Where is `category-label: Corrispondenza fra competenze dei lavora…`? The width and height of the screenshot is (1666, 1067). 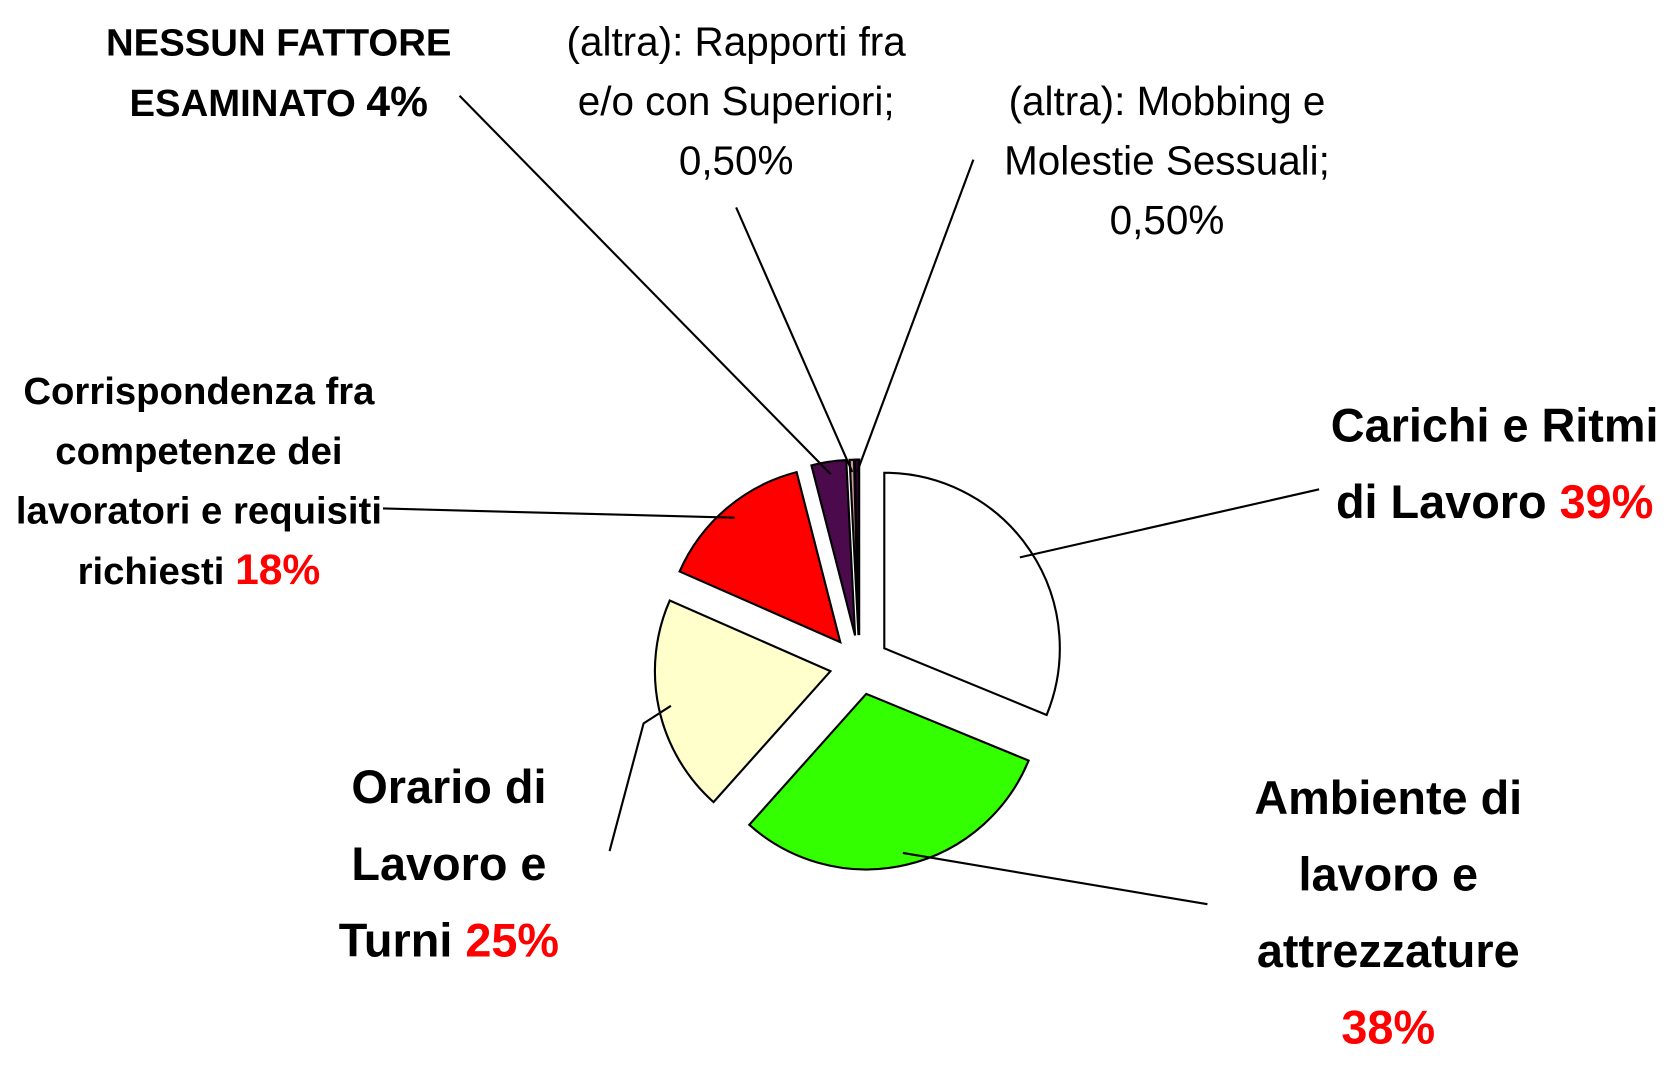
category-label: Corrispondenza fra competenze dei lavora… is located at coordinates (198, 481).